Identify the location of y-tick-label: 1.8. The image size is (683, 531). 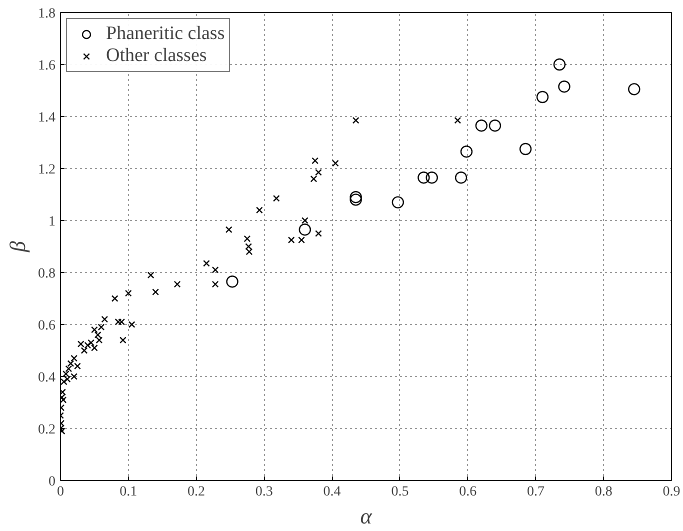
(47, 14).